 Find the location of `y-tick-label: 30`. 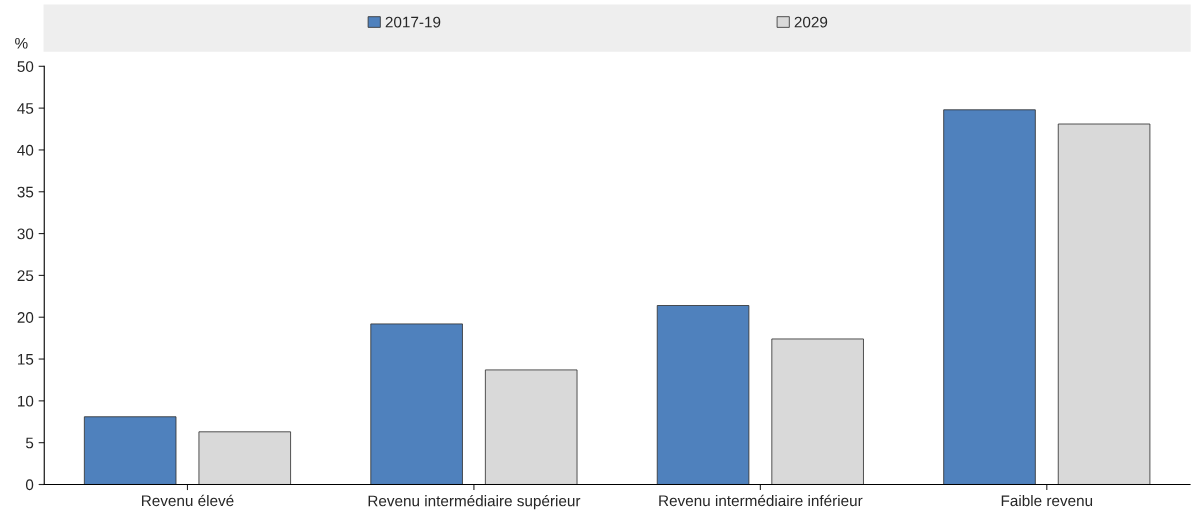

y-tick-label: 30 is located at coordinates (25, 234).